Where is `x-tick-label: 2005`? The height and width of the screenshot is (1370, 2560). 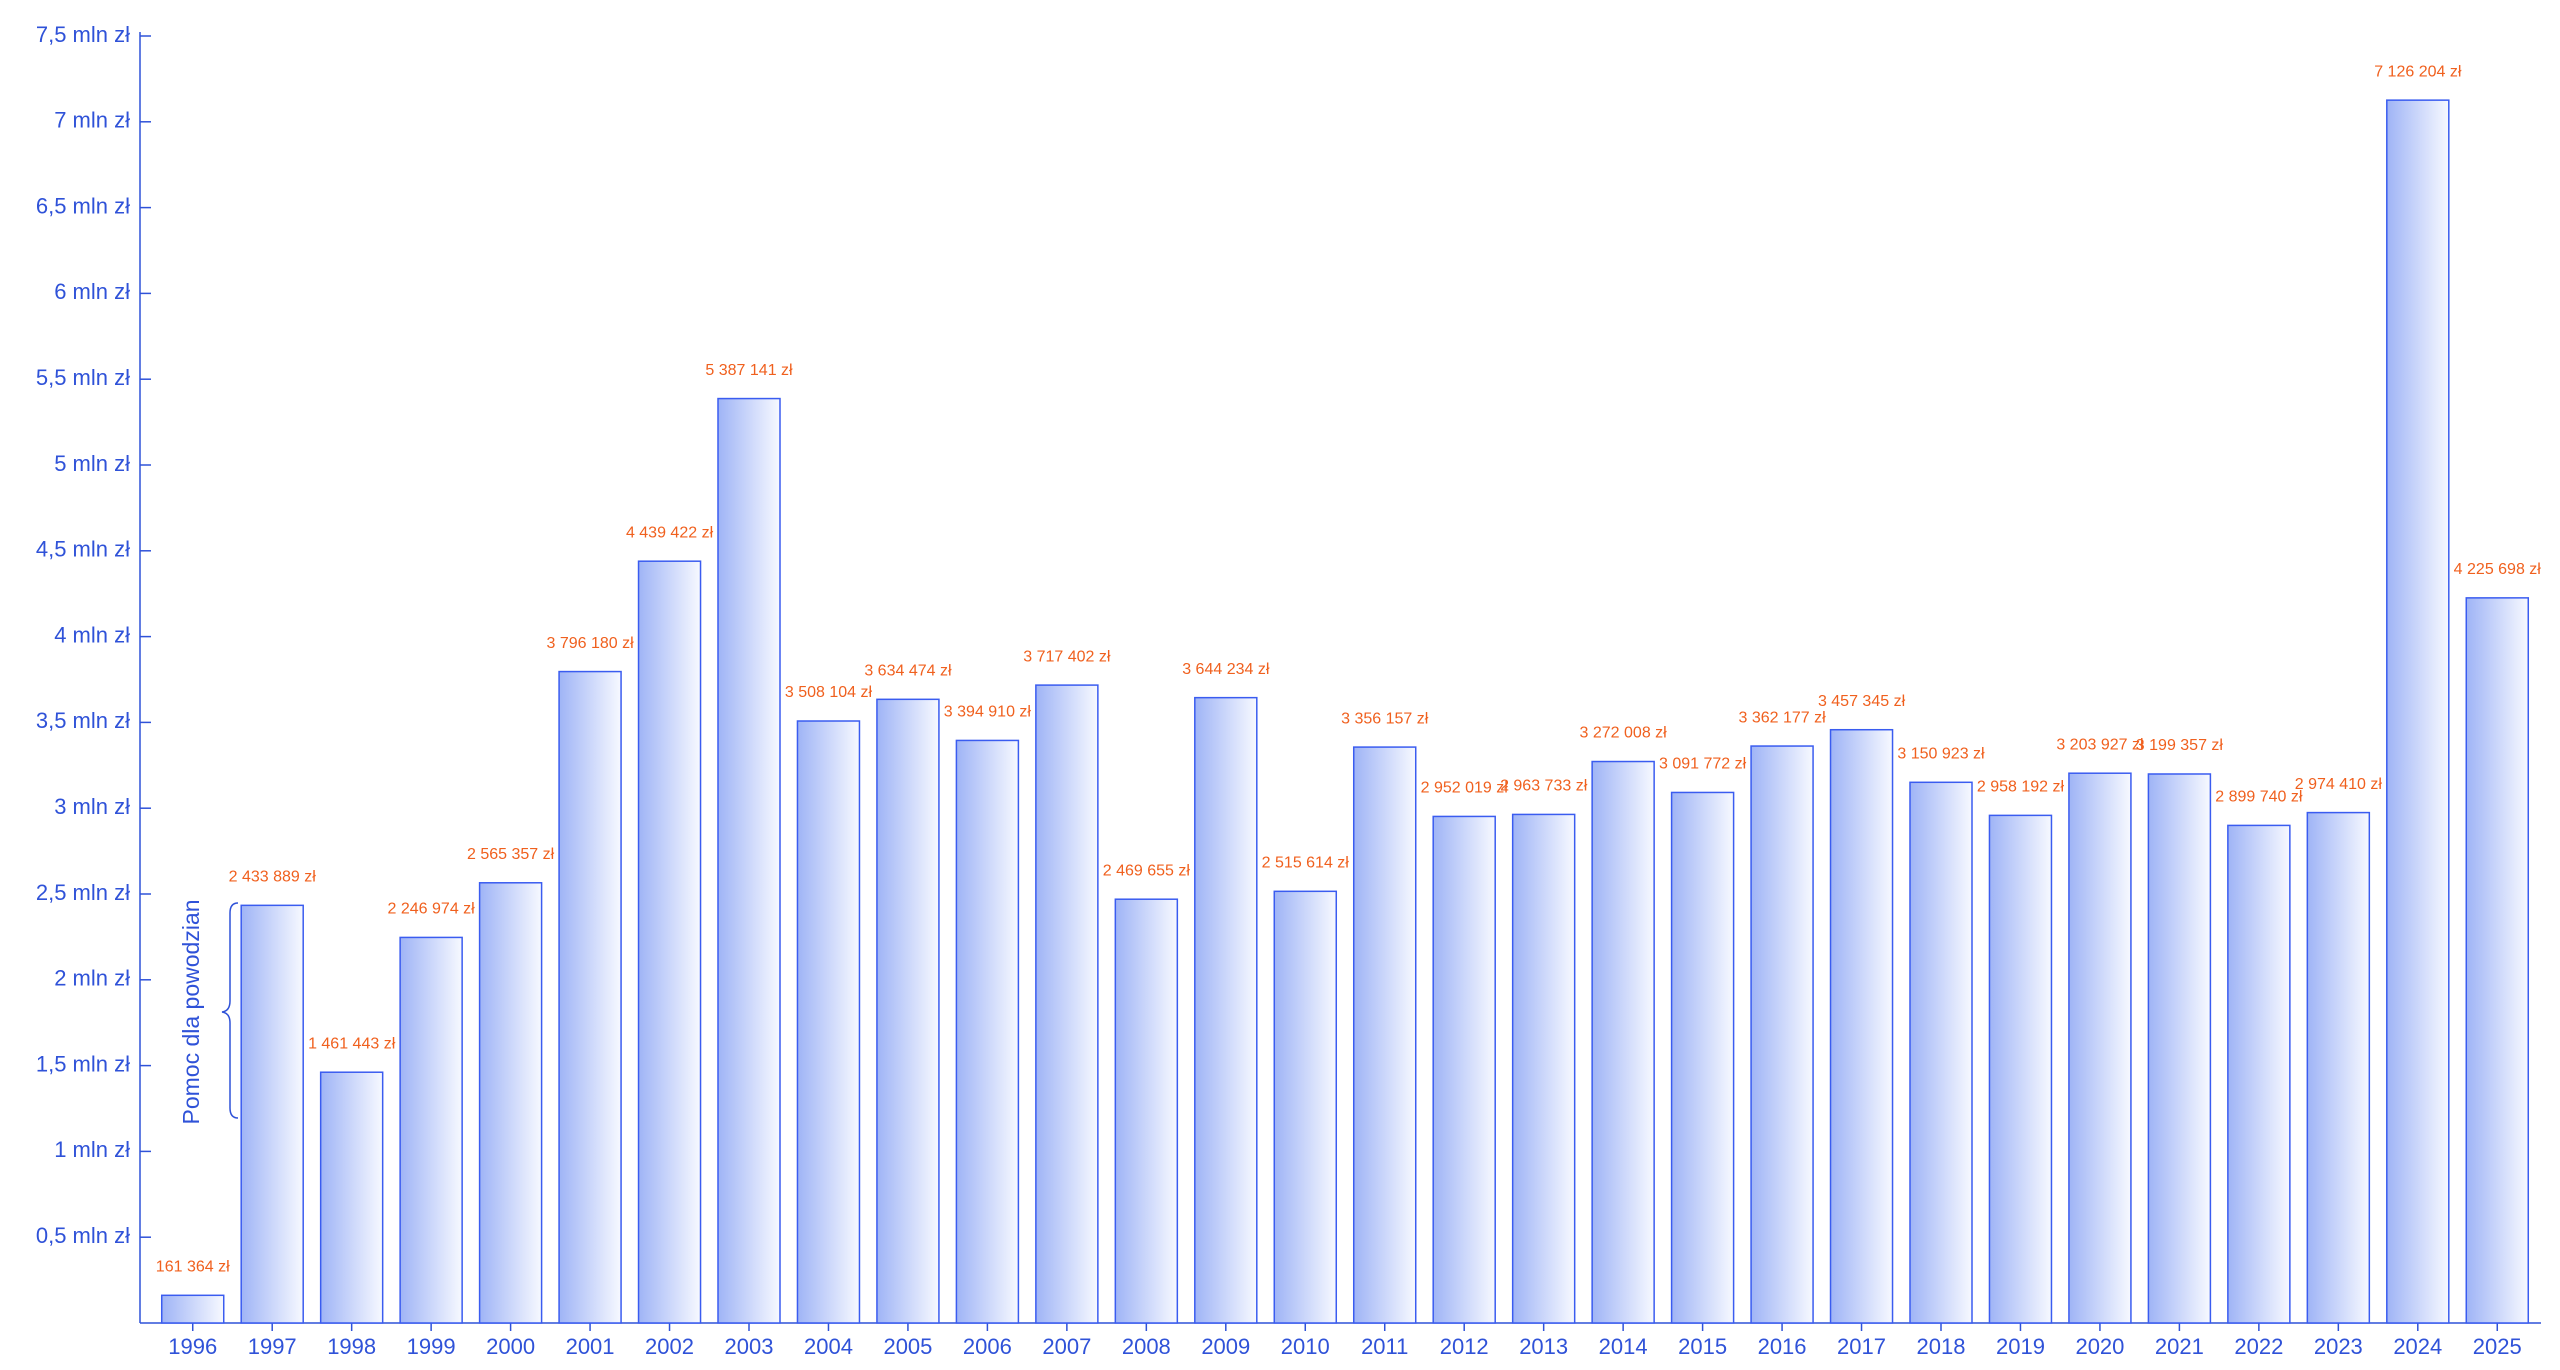
x-tick-label: 2005 is located at coordinates (907, 1346).